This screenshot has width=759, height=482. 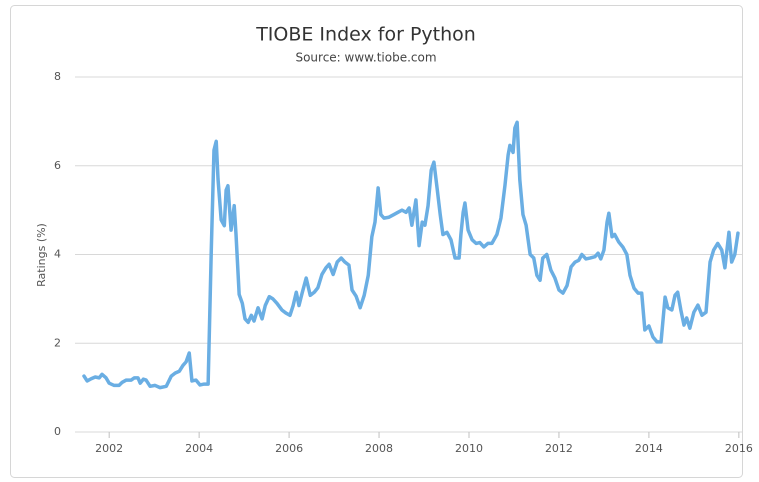 I want to click on x-tick-label: 2006, so click(x=289, y=448).